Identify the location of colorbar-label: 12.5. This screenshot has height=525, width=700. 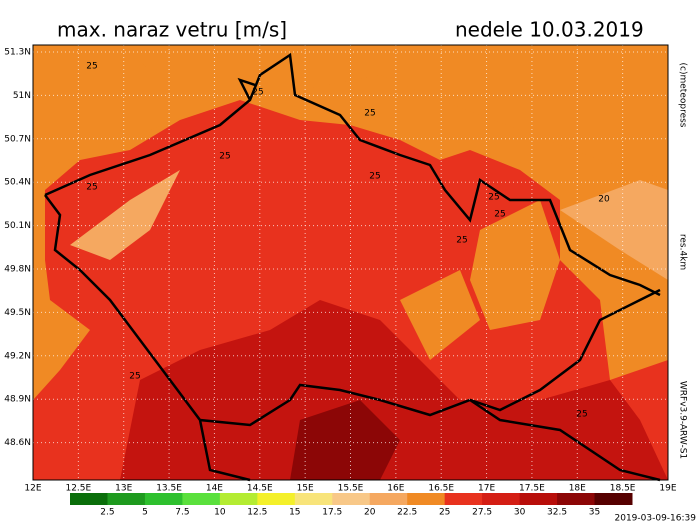
(257, 513).